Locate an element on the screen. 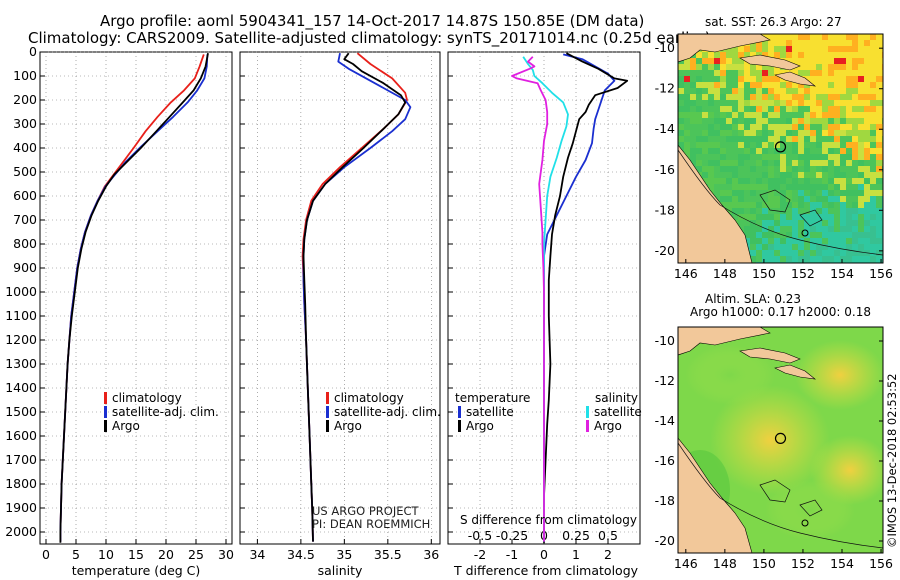 This screenshot has width=900, height=580. map-y-tick-label: -10 is located at coordinates (665, 47).